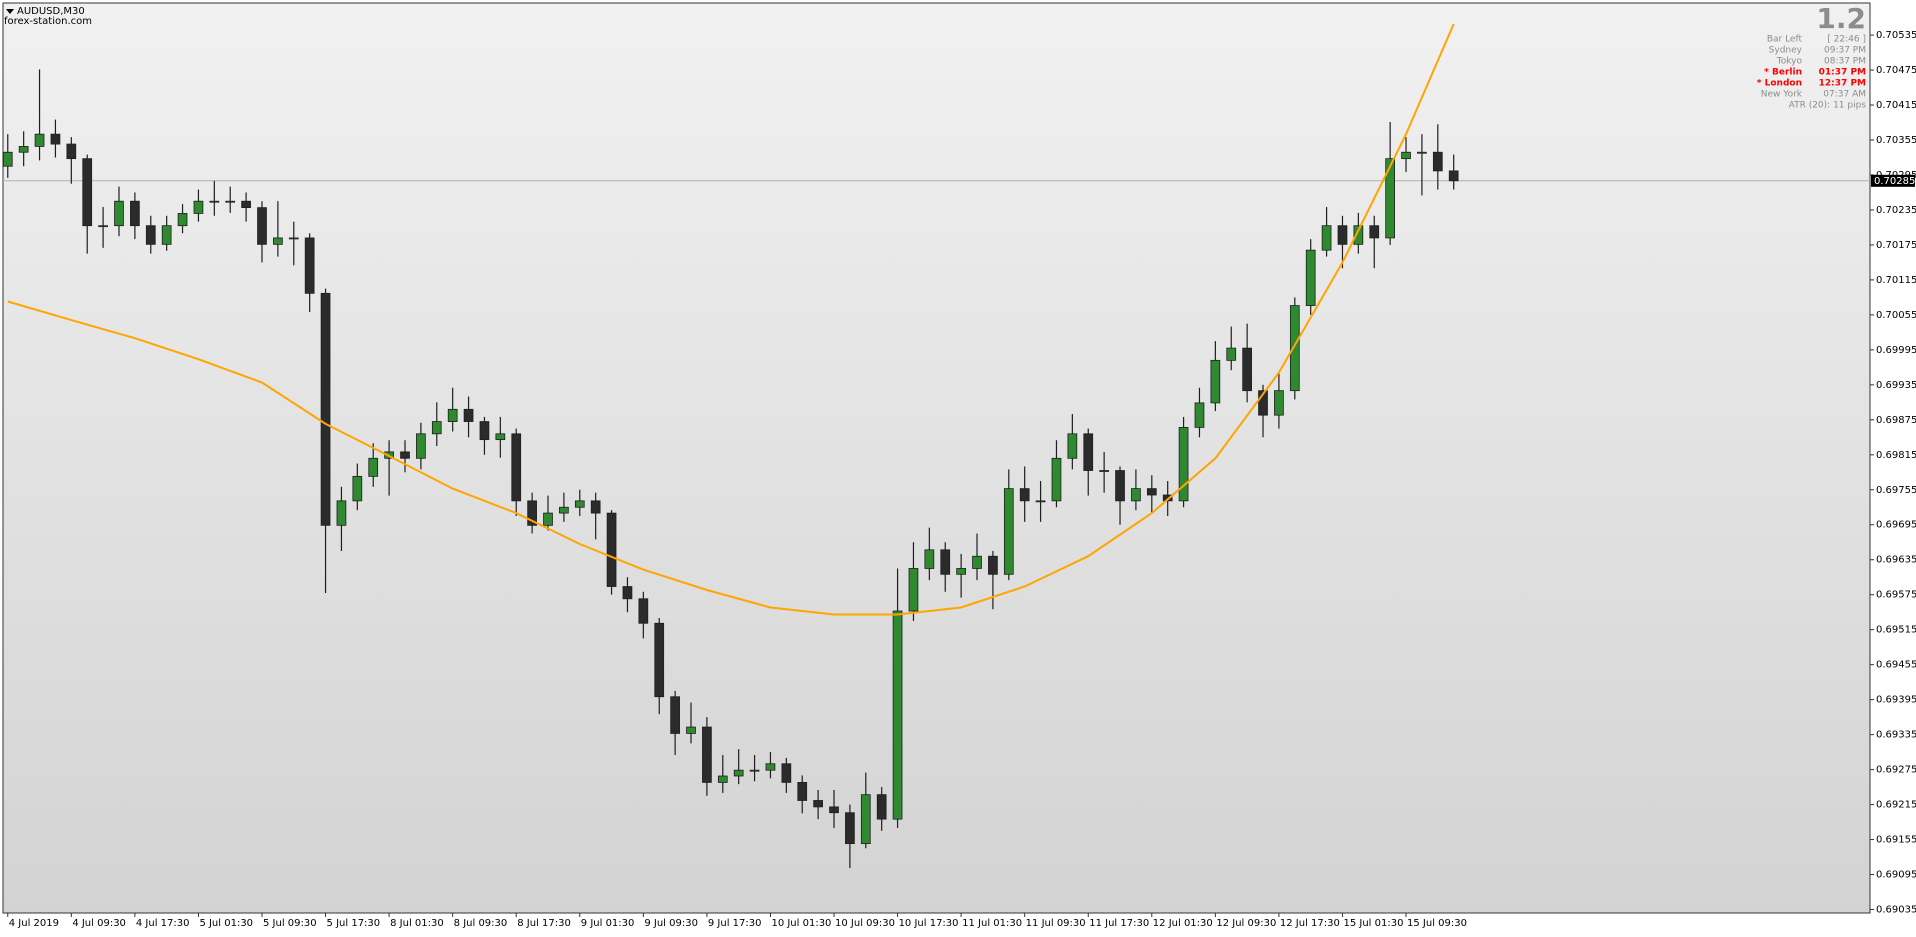 The height and width of the screenshot is (937, 1916). I want to click on y-tick-label: 0.70235, so click(1896, 210).